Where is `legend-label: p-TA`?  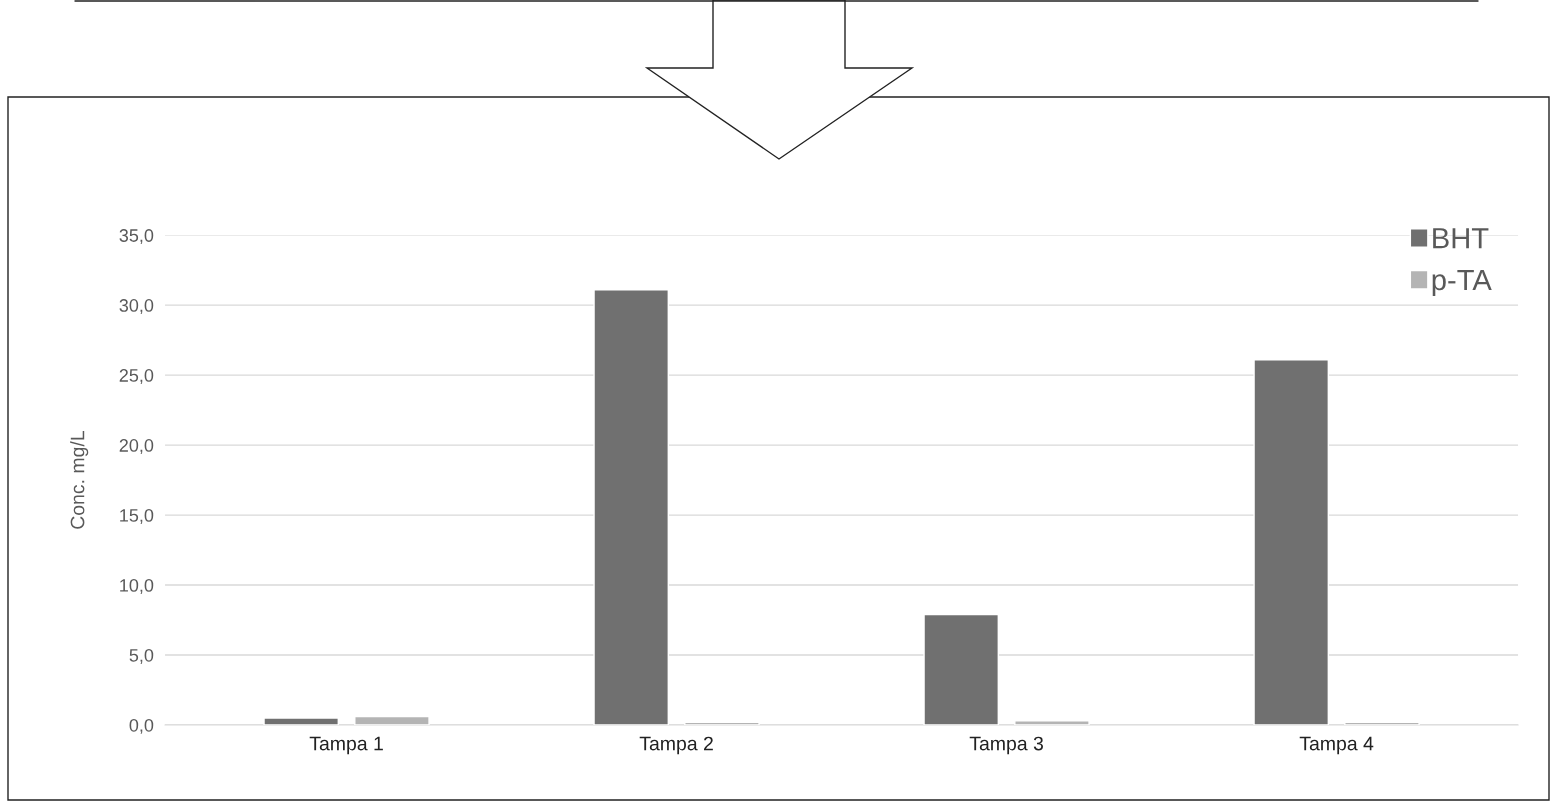 legend-label: p-TA is located at coordinates (1462, 283).